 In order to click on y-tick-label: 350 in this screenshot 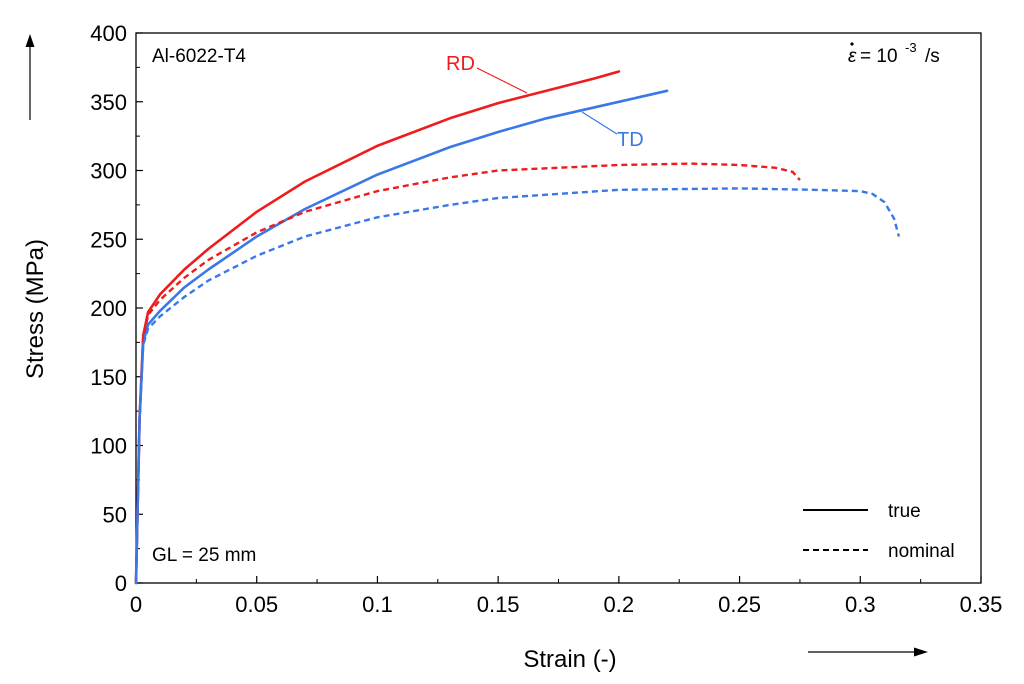, I will do `click(108, 102)`.